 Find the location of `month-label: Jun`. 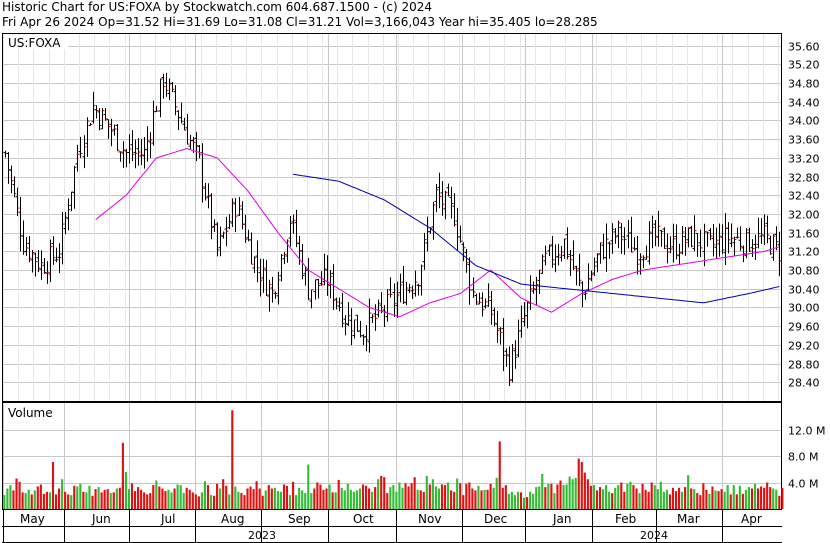

month-label: Jun is located at coordinates (101, 519).